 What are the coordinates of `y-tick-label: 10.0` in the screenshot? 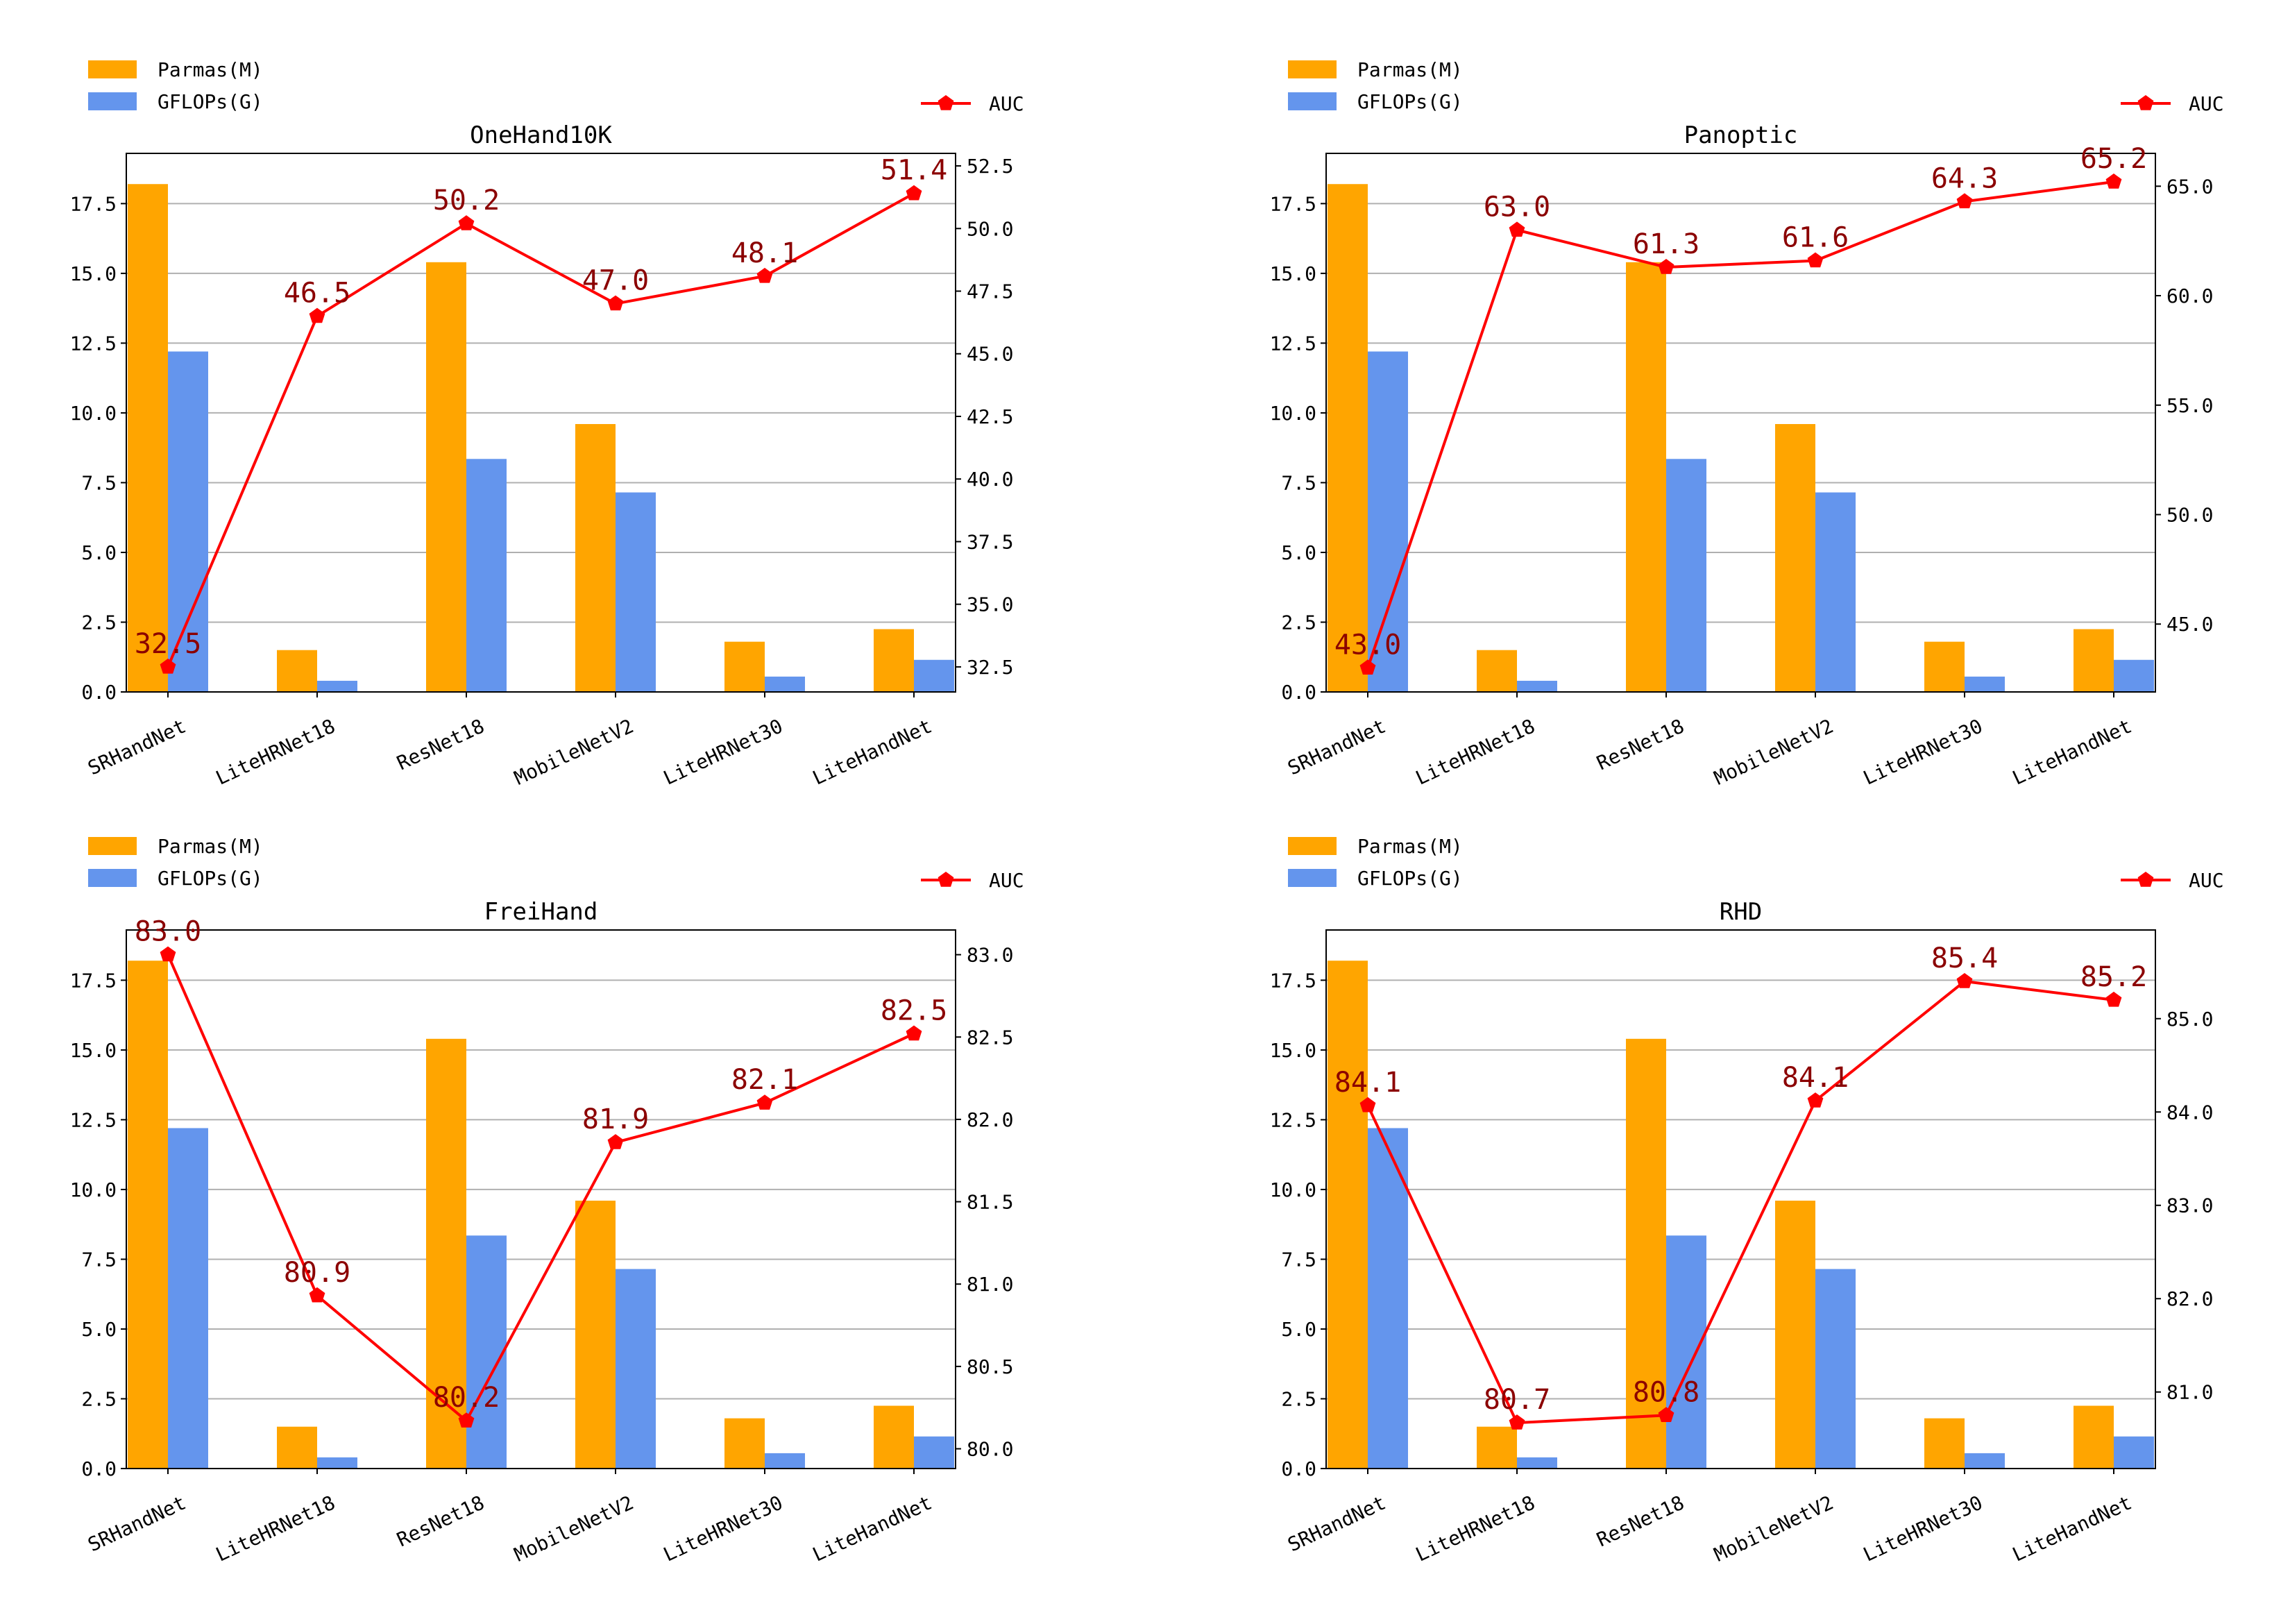 It's located at (1293, 1189).